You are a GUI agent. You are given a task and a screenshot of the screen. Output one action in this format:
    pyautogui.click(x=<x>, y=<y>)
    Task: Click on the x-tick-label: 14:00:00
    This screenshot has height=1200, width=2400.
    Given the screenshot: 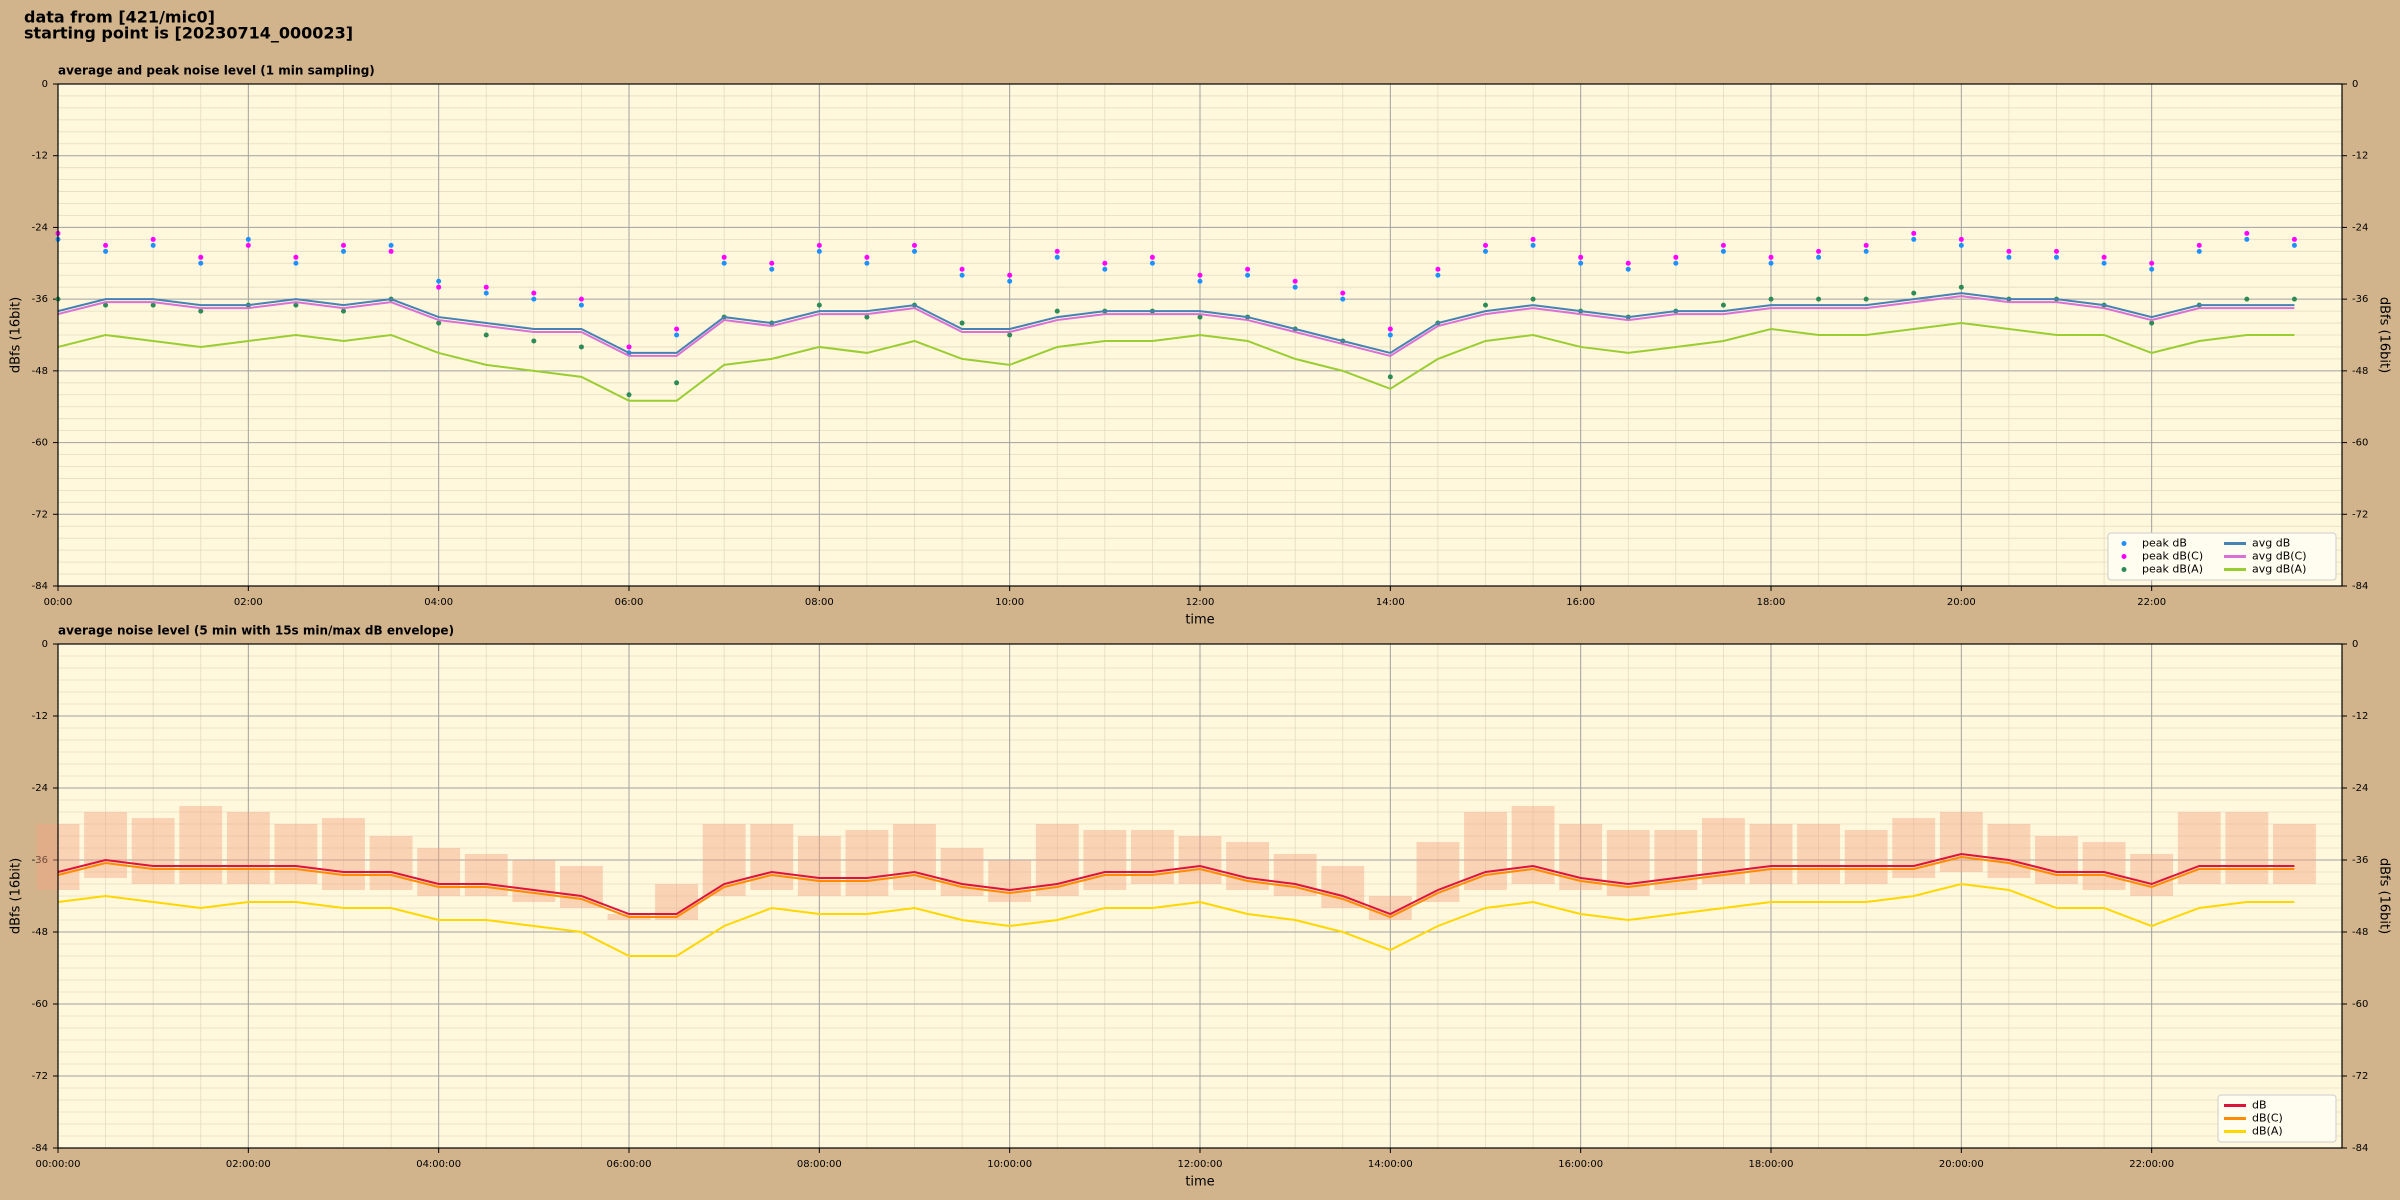 What is the action you would take?
    pyautogui.click(x=1390, y=1164)
    